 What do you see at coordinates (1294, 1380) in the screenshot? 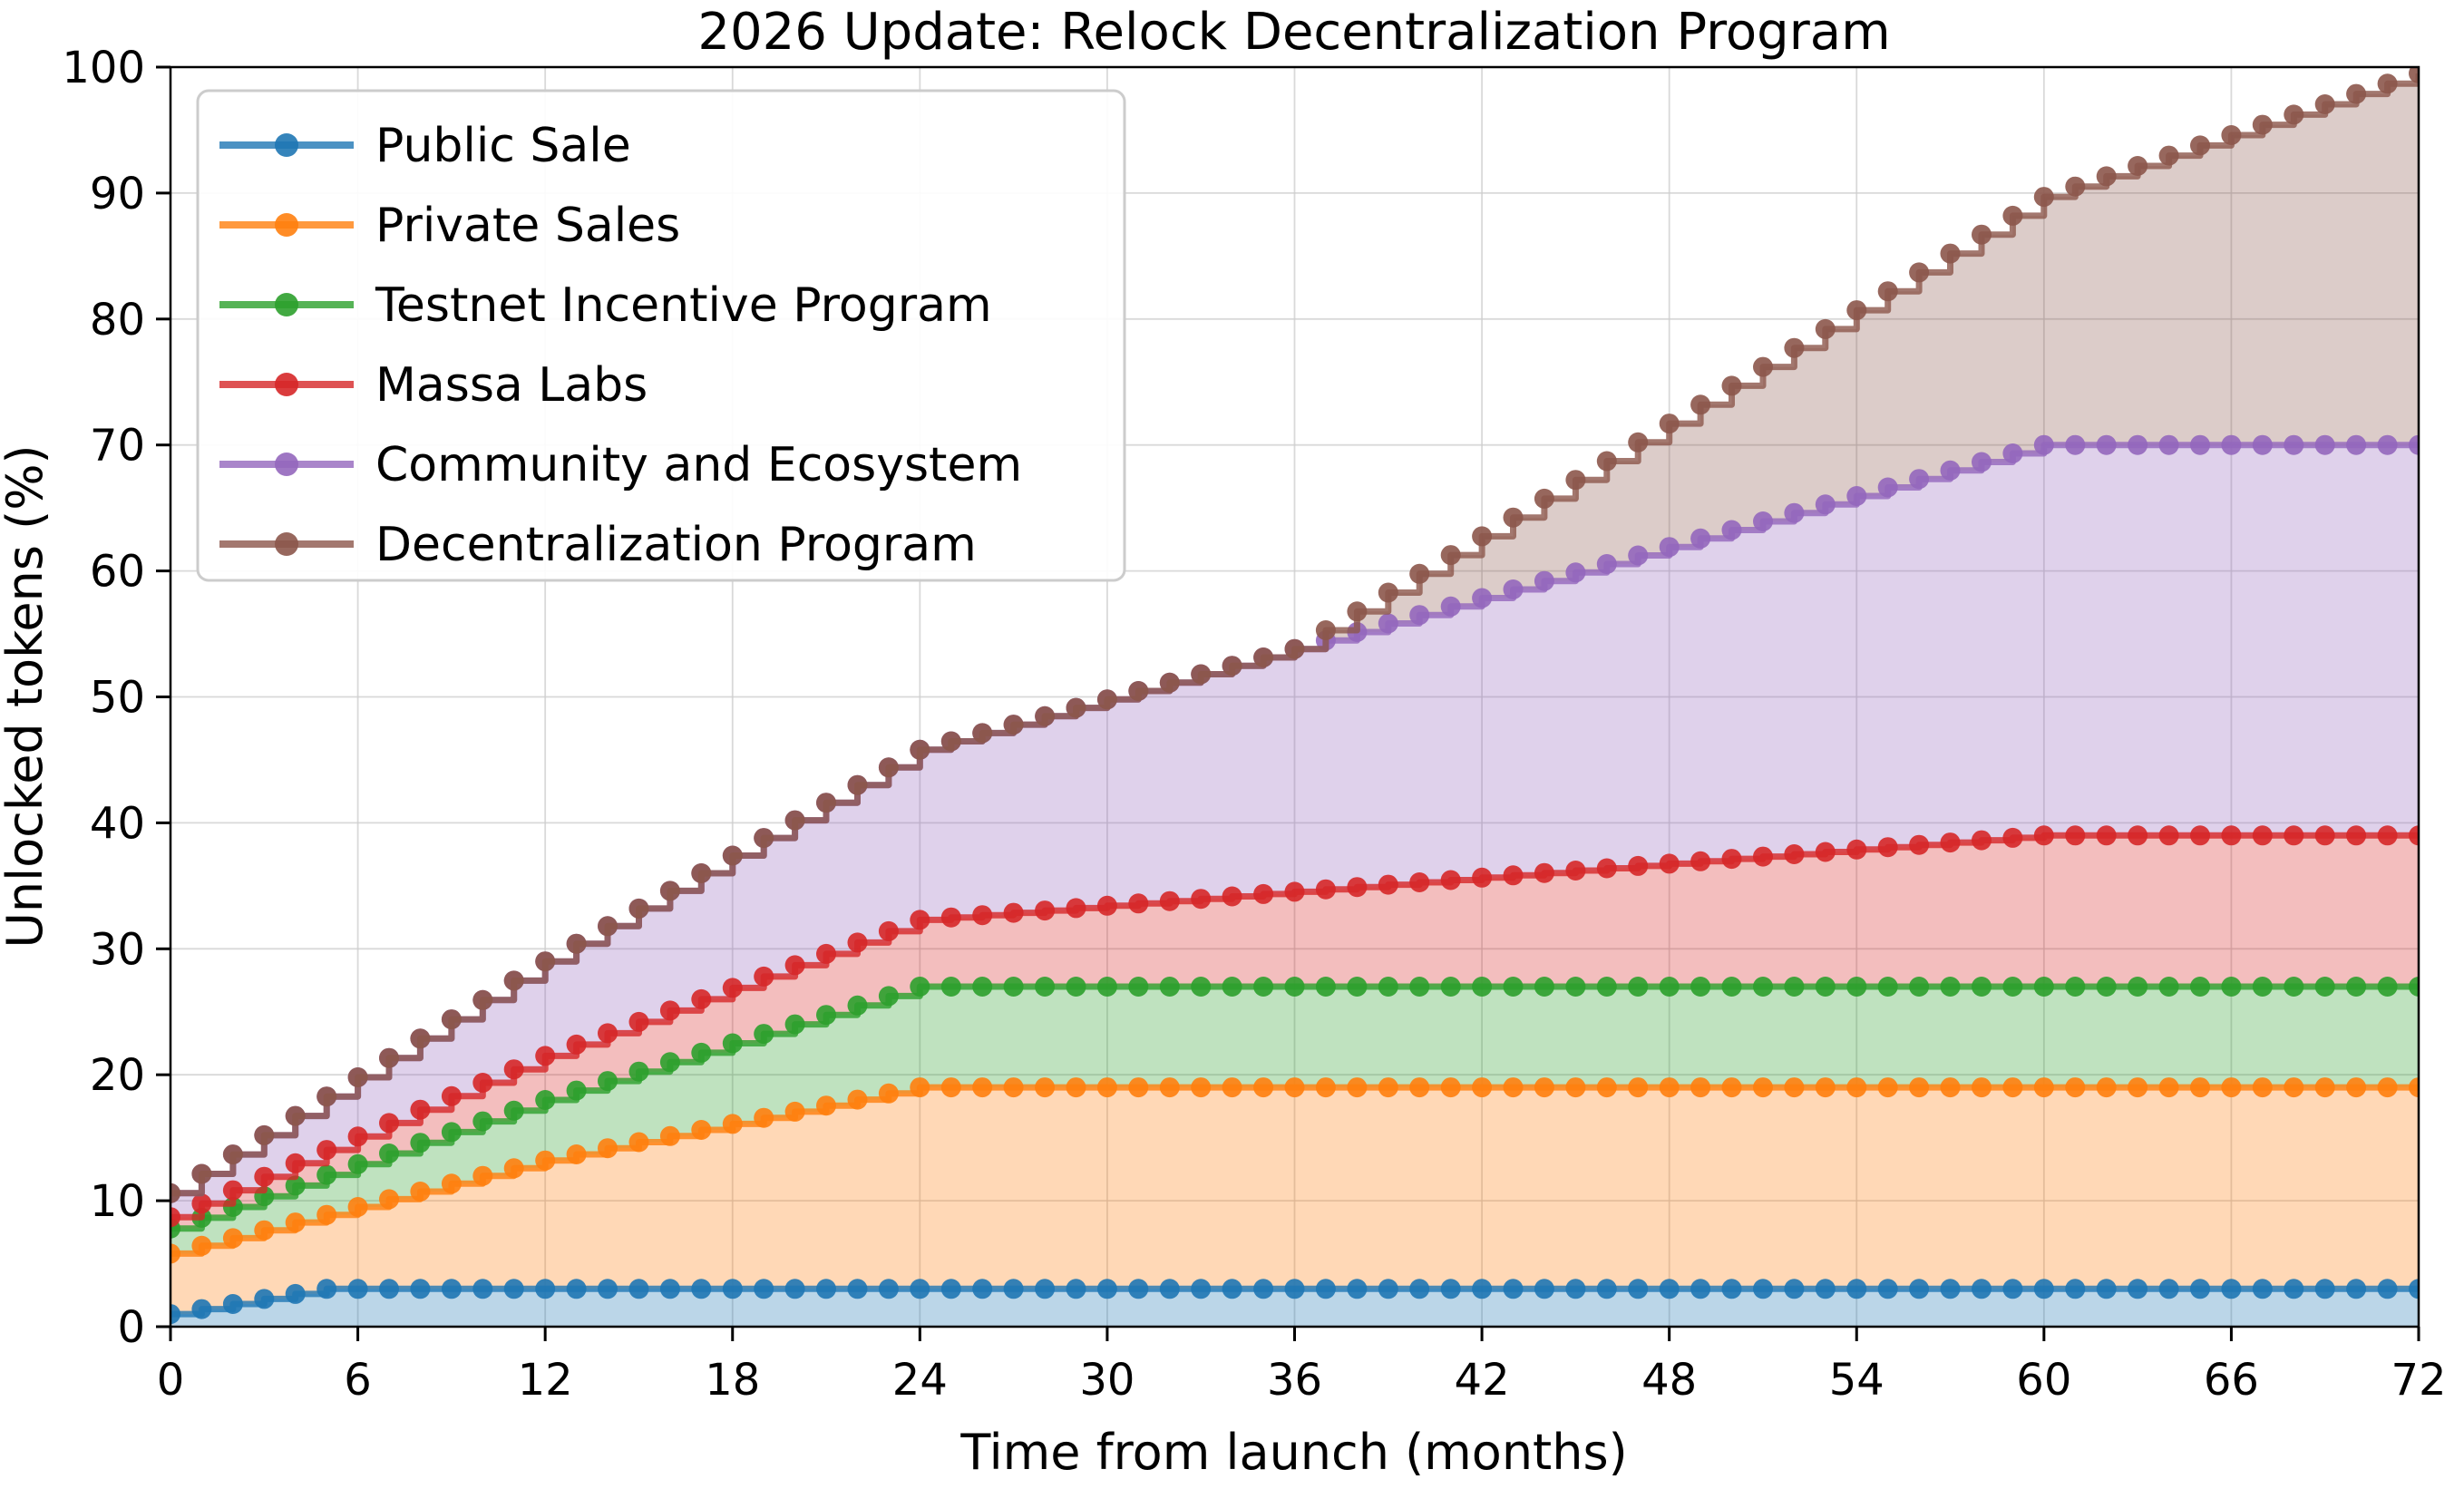
I see `x-tick-label: 36` at bounding box center [1294, 1380].